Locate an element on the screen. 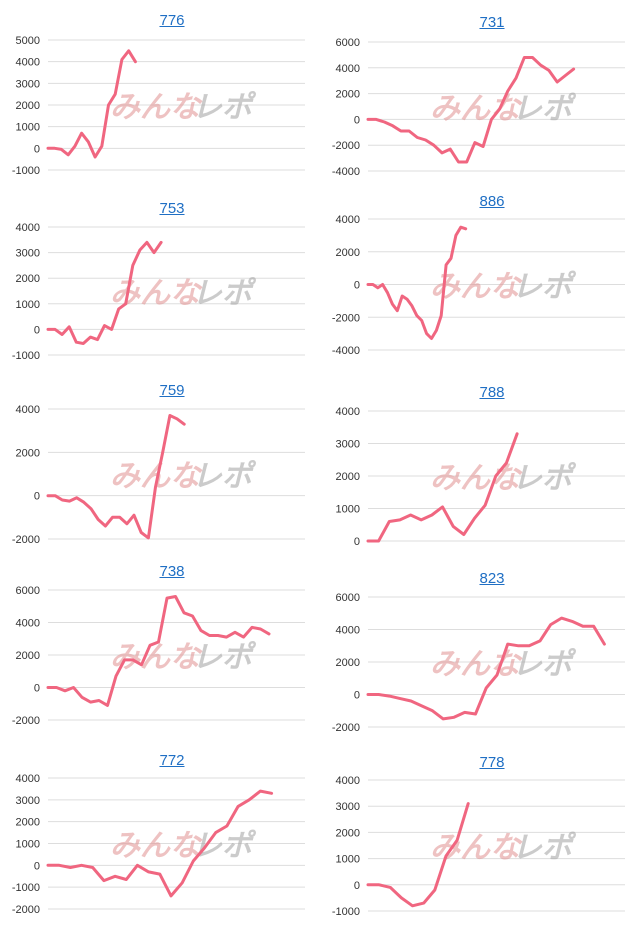 This screenshot has width=640, height=931. chart-title-link: 731 is located at coordinates (492, 22).